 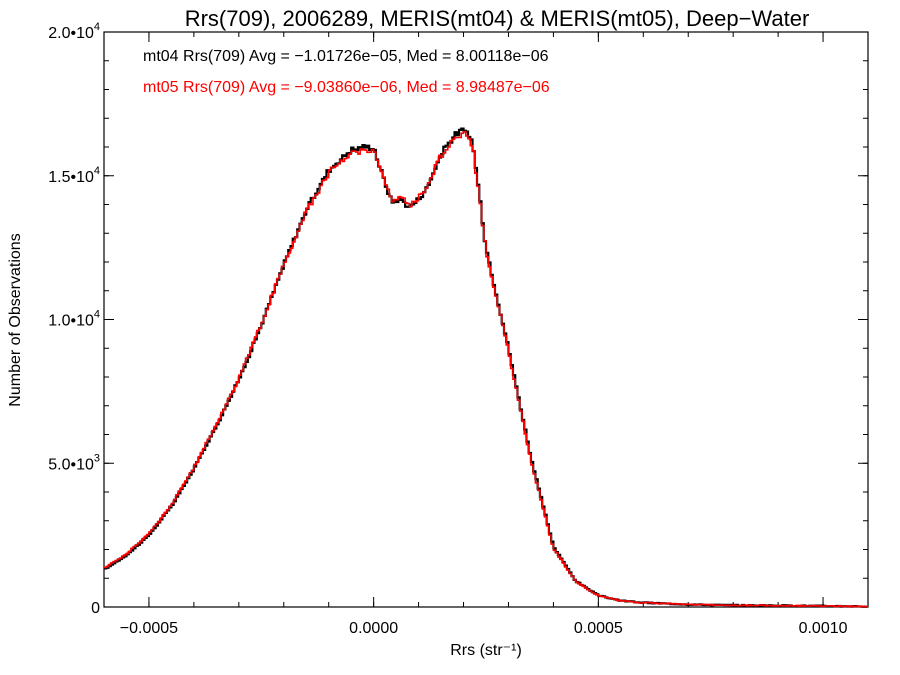 What do you see at coordinates (598, 628) in the screenshot?
I see `x-tick-label: 0.0005` at bounding box center [598, 628].